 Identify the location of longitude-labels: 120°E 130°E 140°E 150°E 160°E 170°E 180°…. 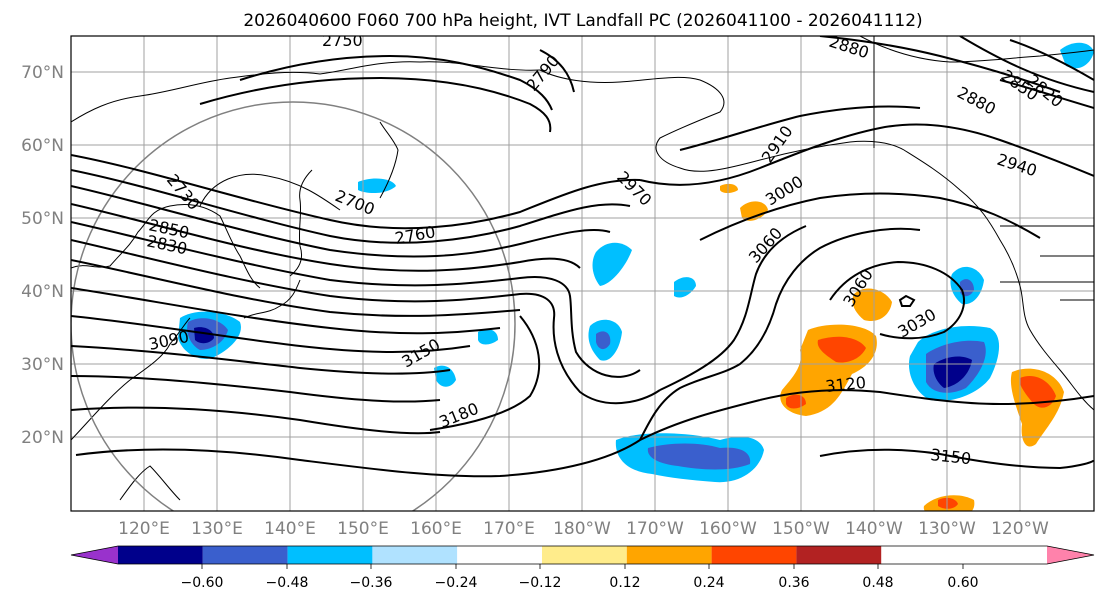
(583, 529).